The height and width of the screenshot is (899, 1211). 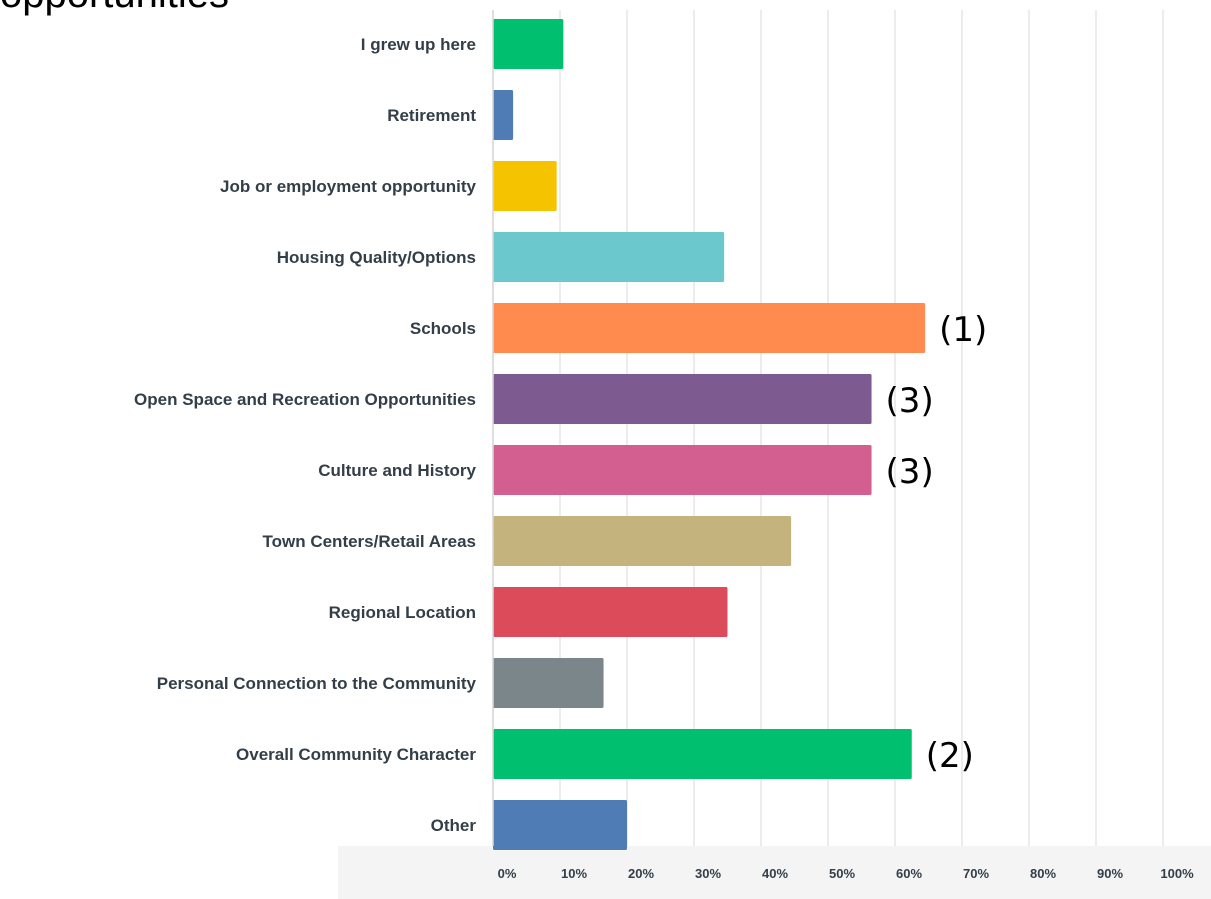 I want to click on category-label: Housing Quality/Options, so click(x=376, y=257).